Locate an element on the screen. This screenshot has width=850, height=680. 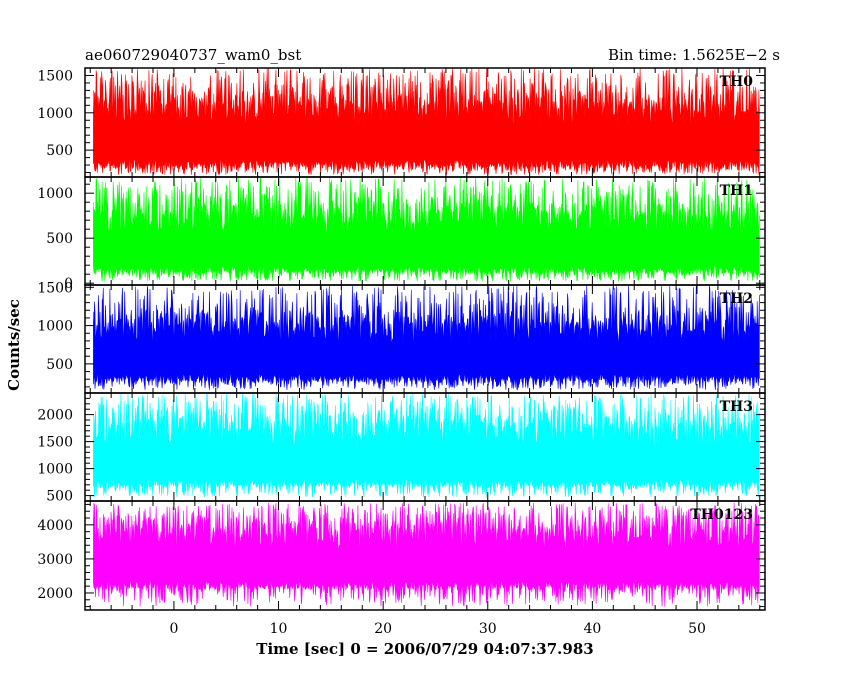
y-tick-label: 3000 is located at coordinates (55, 560).